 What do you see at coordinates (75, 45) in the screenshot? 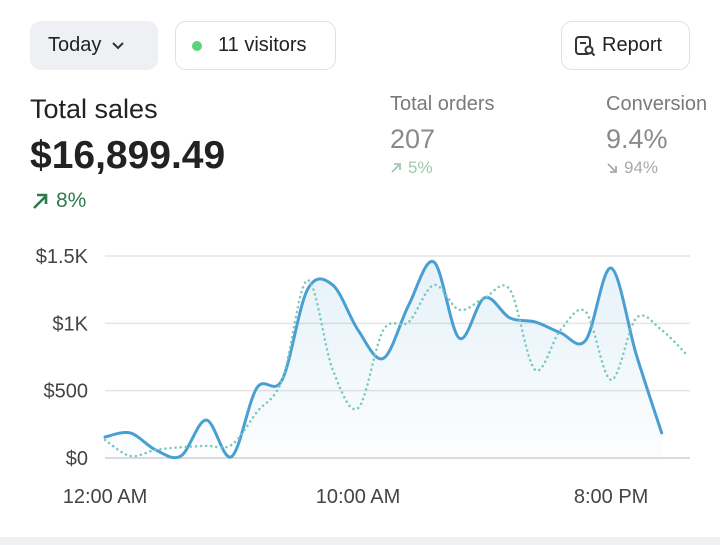
I see `period-label: Today` at bounding box center [75, 45].